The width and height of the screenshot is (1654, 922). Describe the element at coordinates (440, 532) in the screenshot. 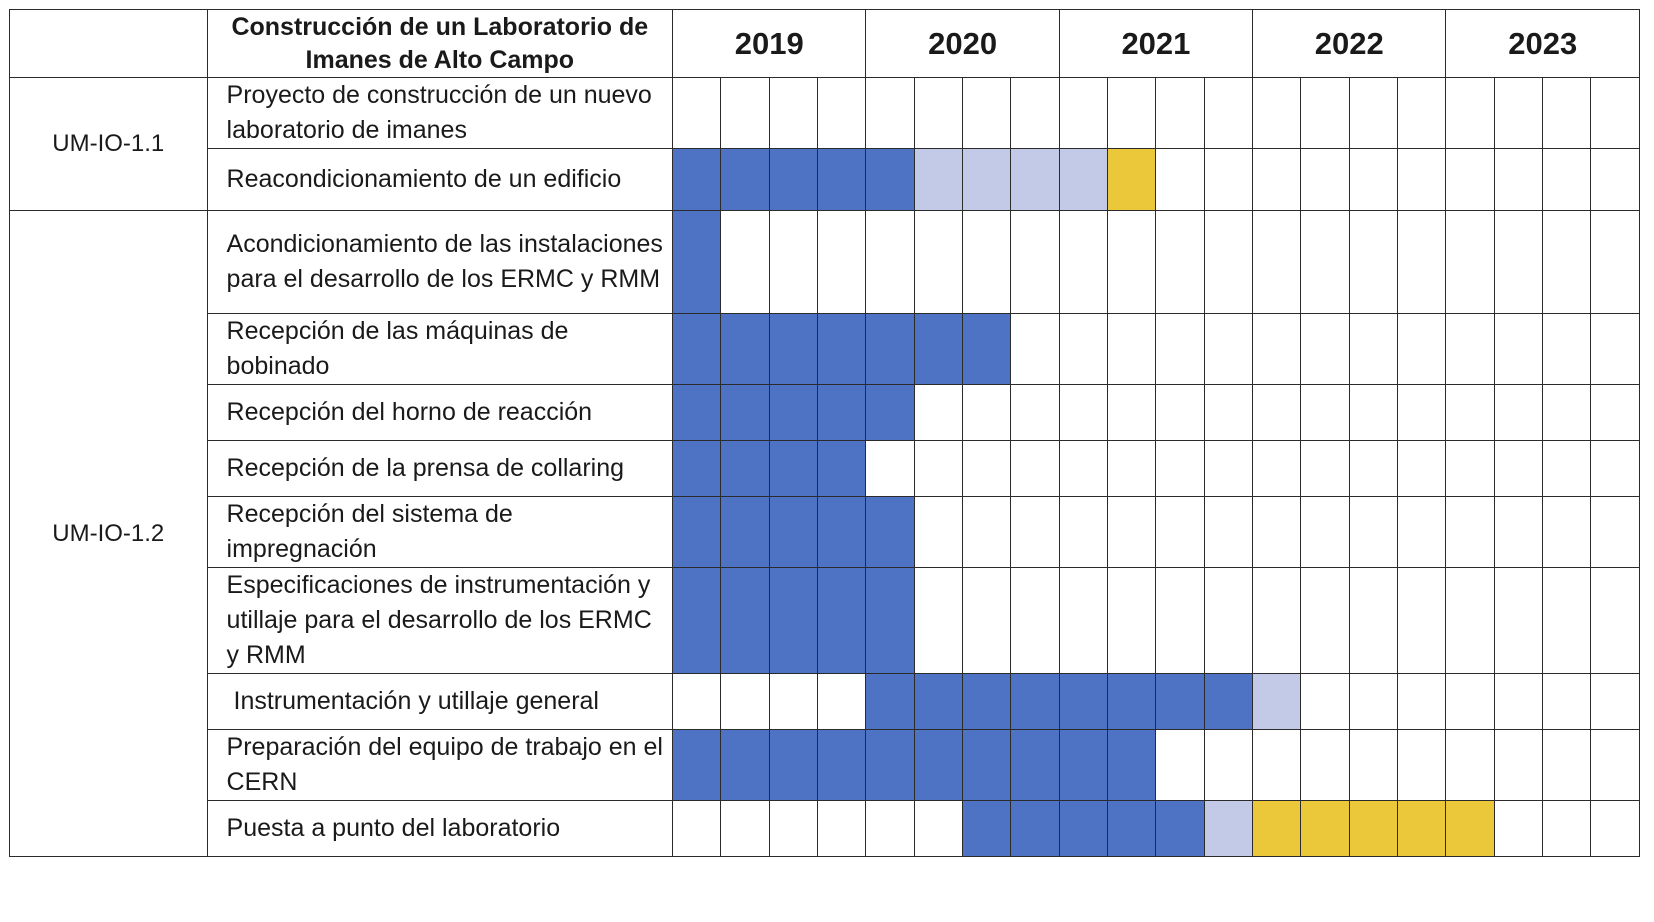

I see `task-name: Recepción del sistema de impregnación` at that location.